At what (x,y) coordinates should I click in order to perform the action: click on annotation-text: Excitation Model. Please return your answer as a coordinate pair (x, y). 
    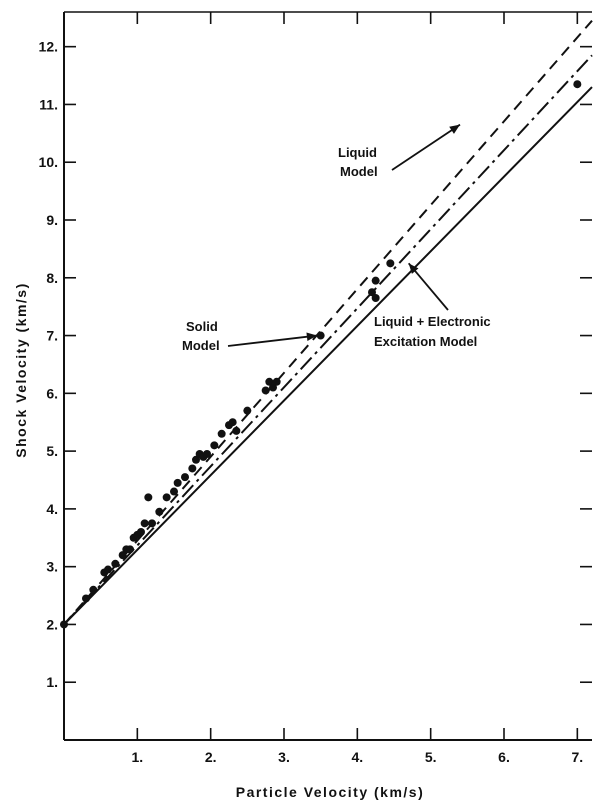
    Looking at the image, I should click on (425, 341).